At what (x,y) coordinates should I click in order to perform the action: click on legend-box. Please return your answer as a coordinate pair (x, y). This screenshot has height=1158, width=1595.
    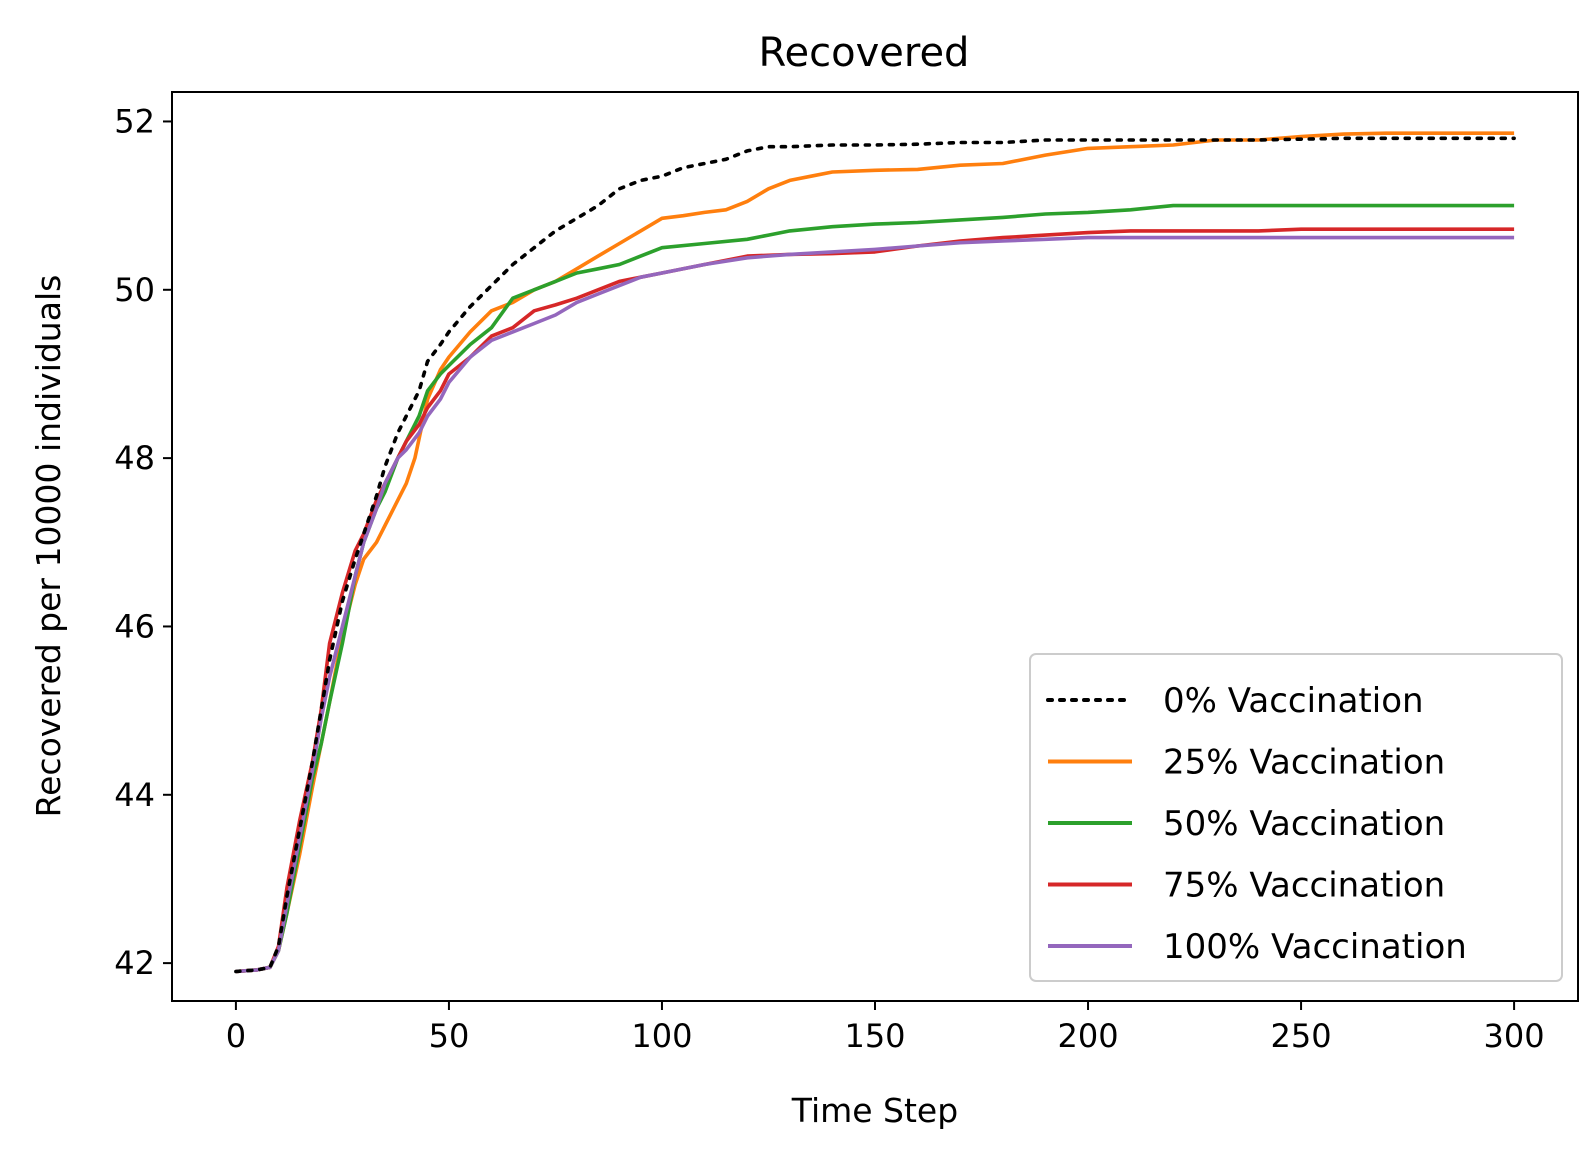
    Looking at the image, I should click on (1296, 817).